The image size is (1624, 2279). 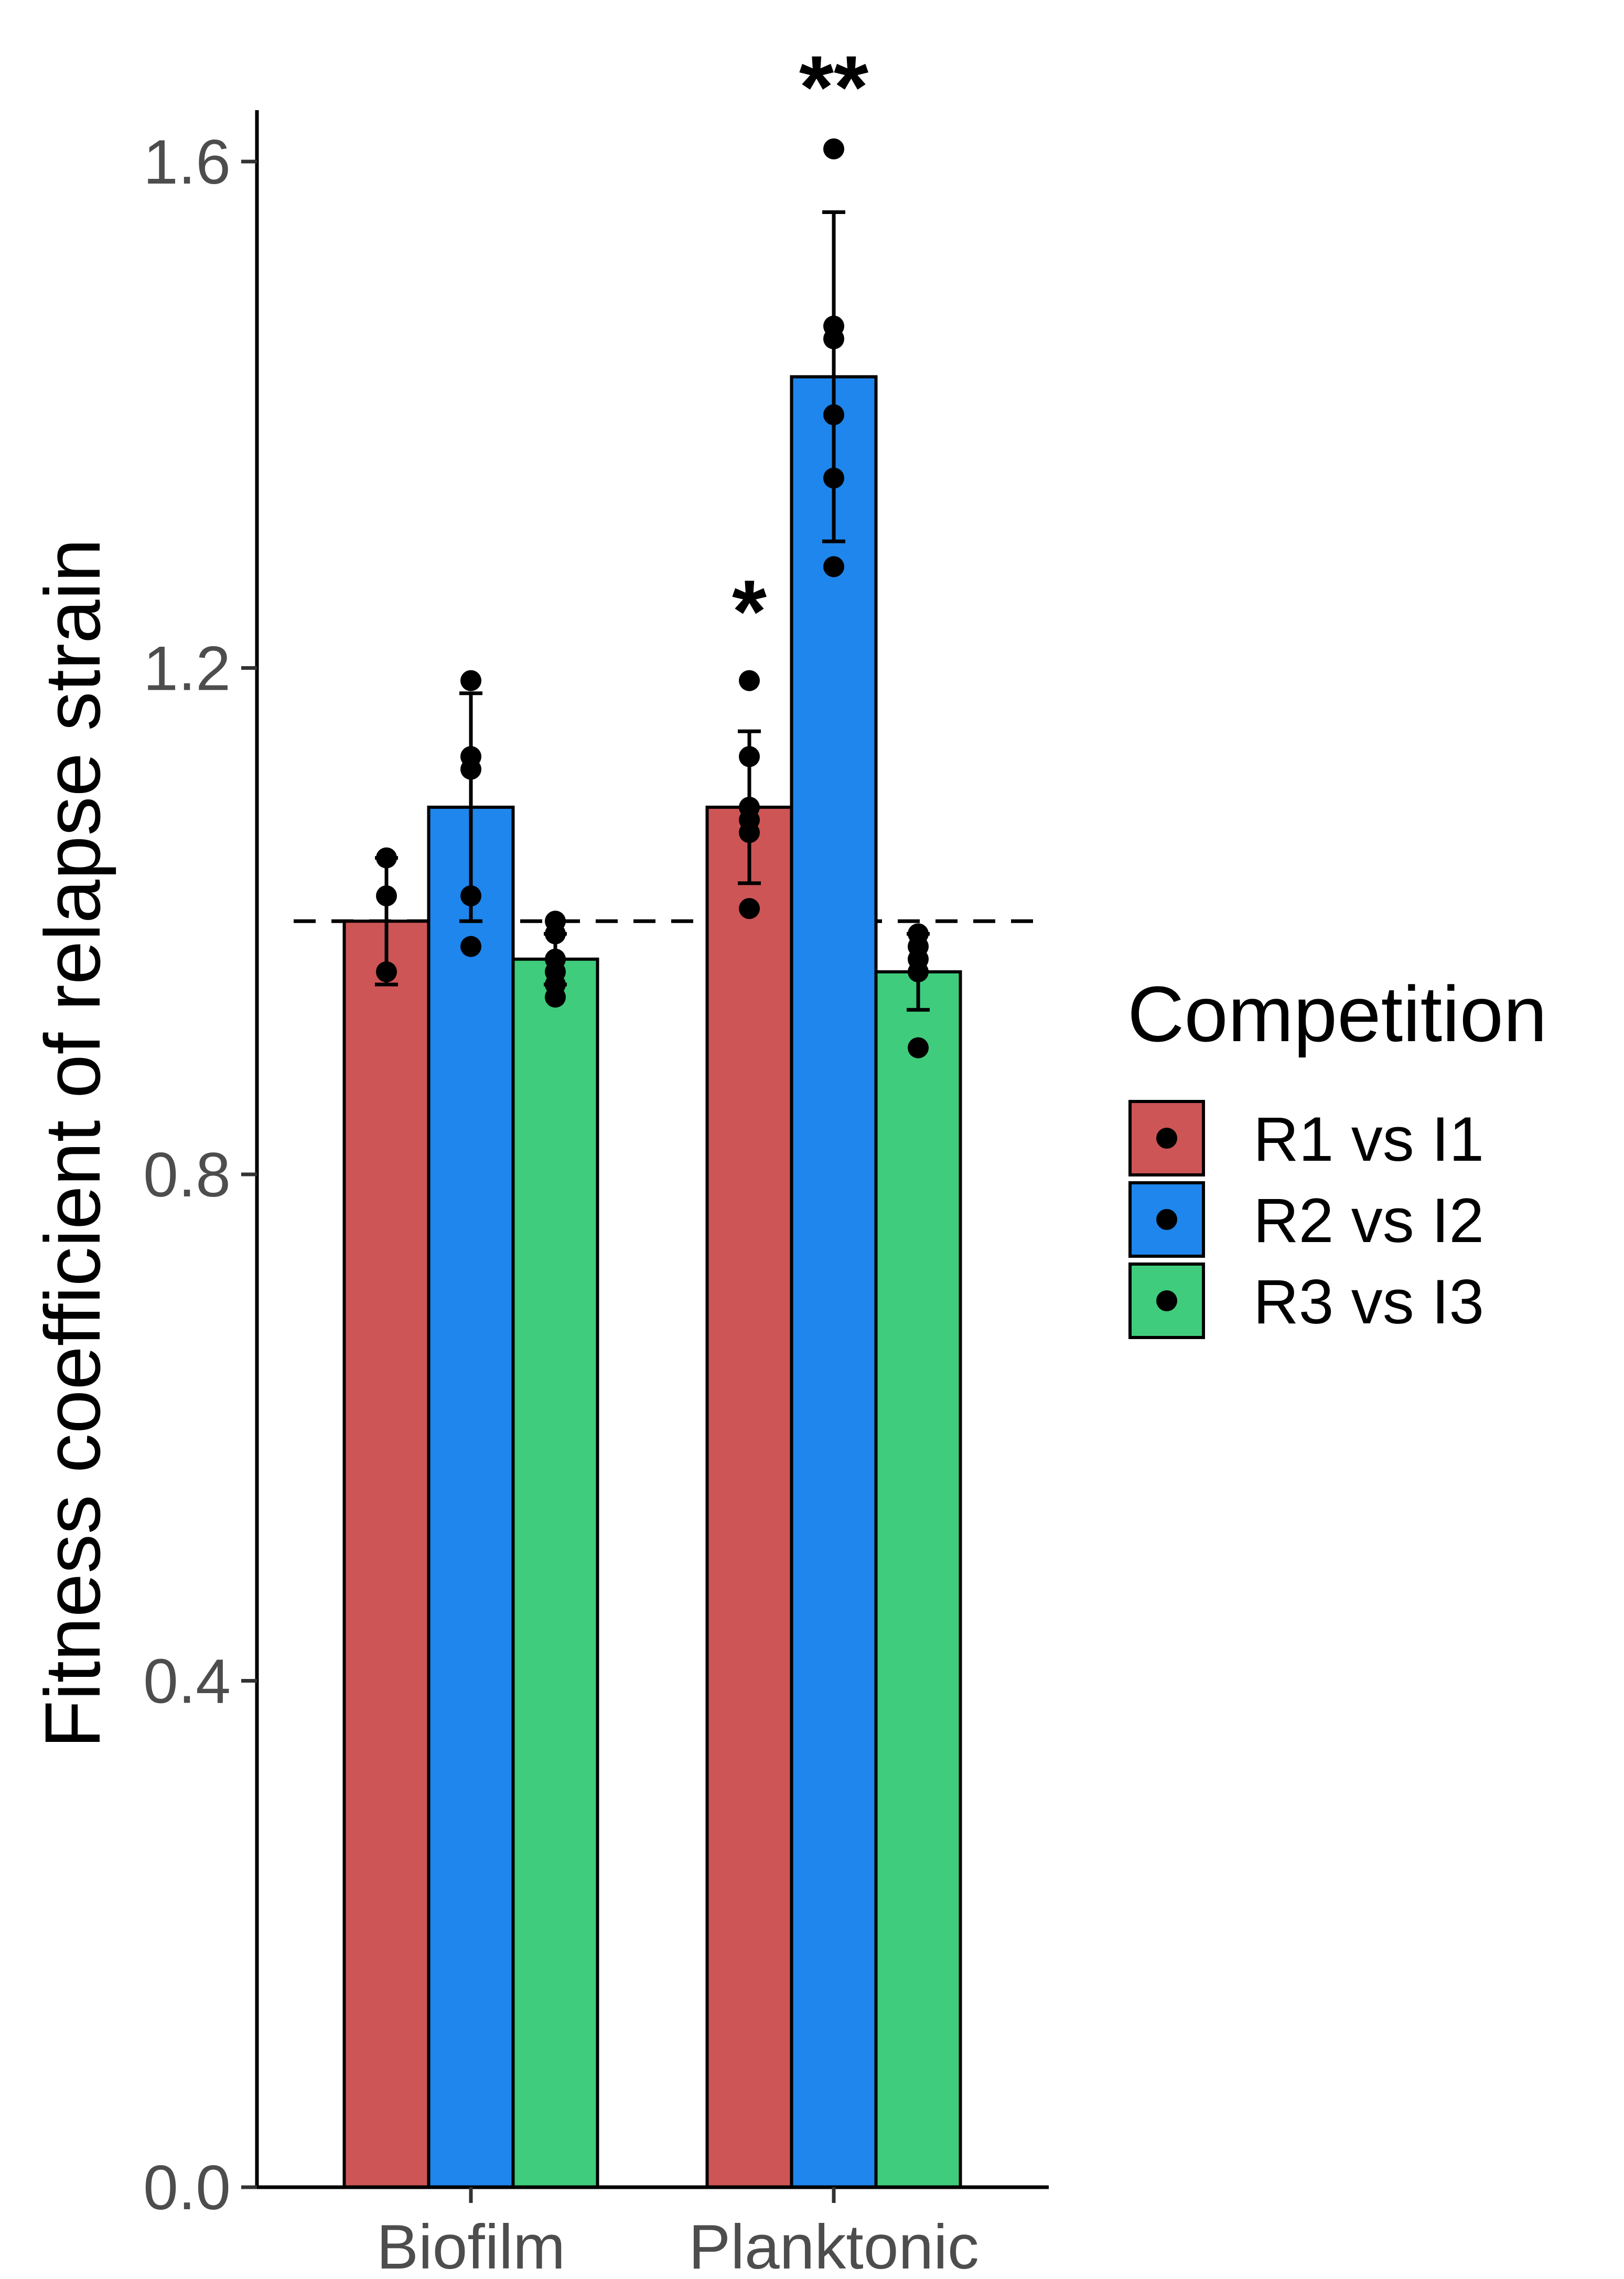 I want to click on y-tick-label: 0.4, so click(x=187, y=1681).